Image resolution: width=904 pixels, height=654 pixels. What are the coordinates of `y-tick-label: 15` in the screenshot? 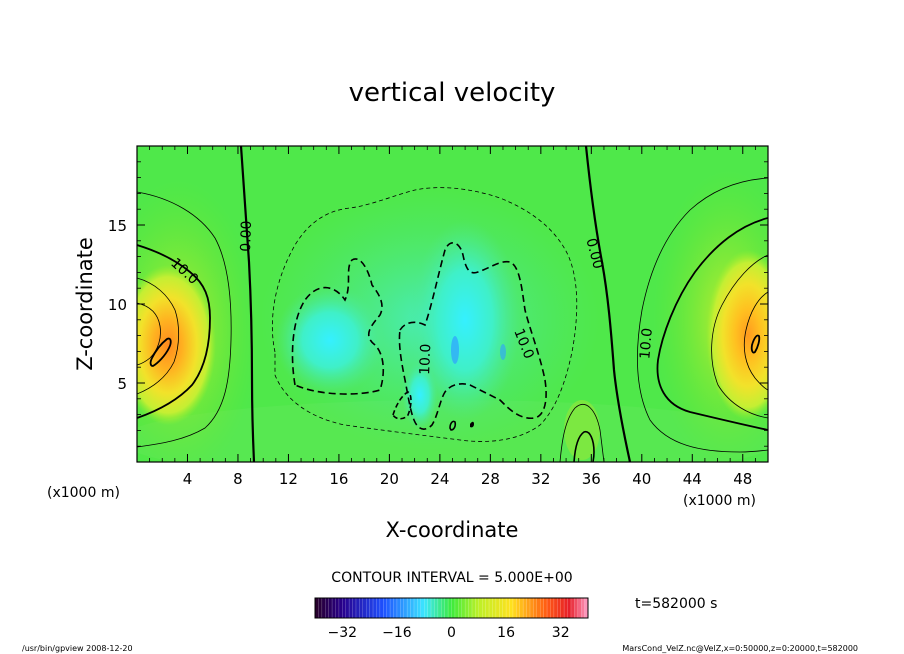 It's located at (117, 226).